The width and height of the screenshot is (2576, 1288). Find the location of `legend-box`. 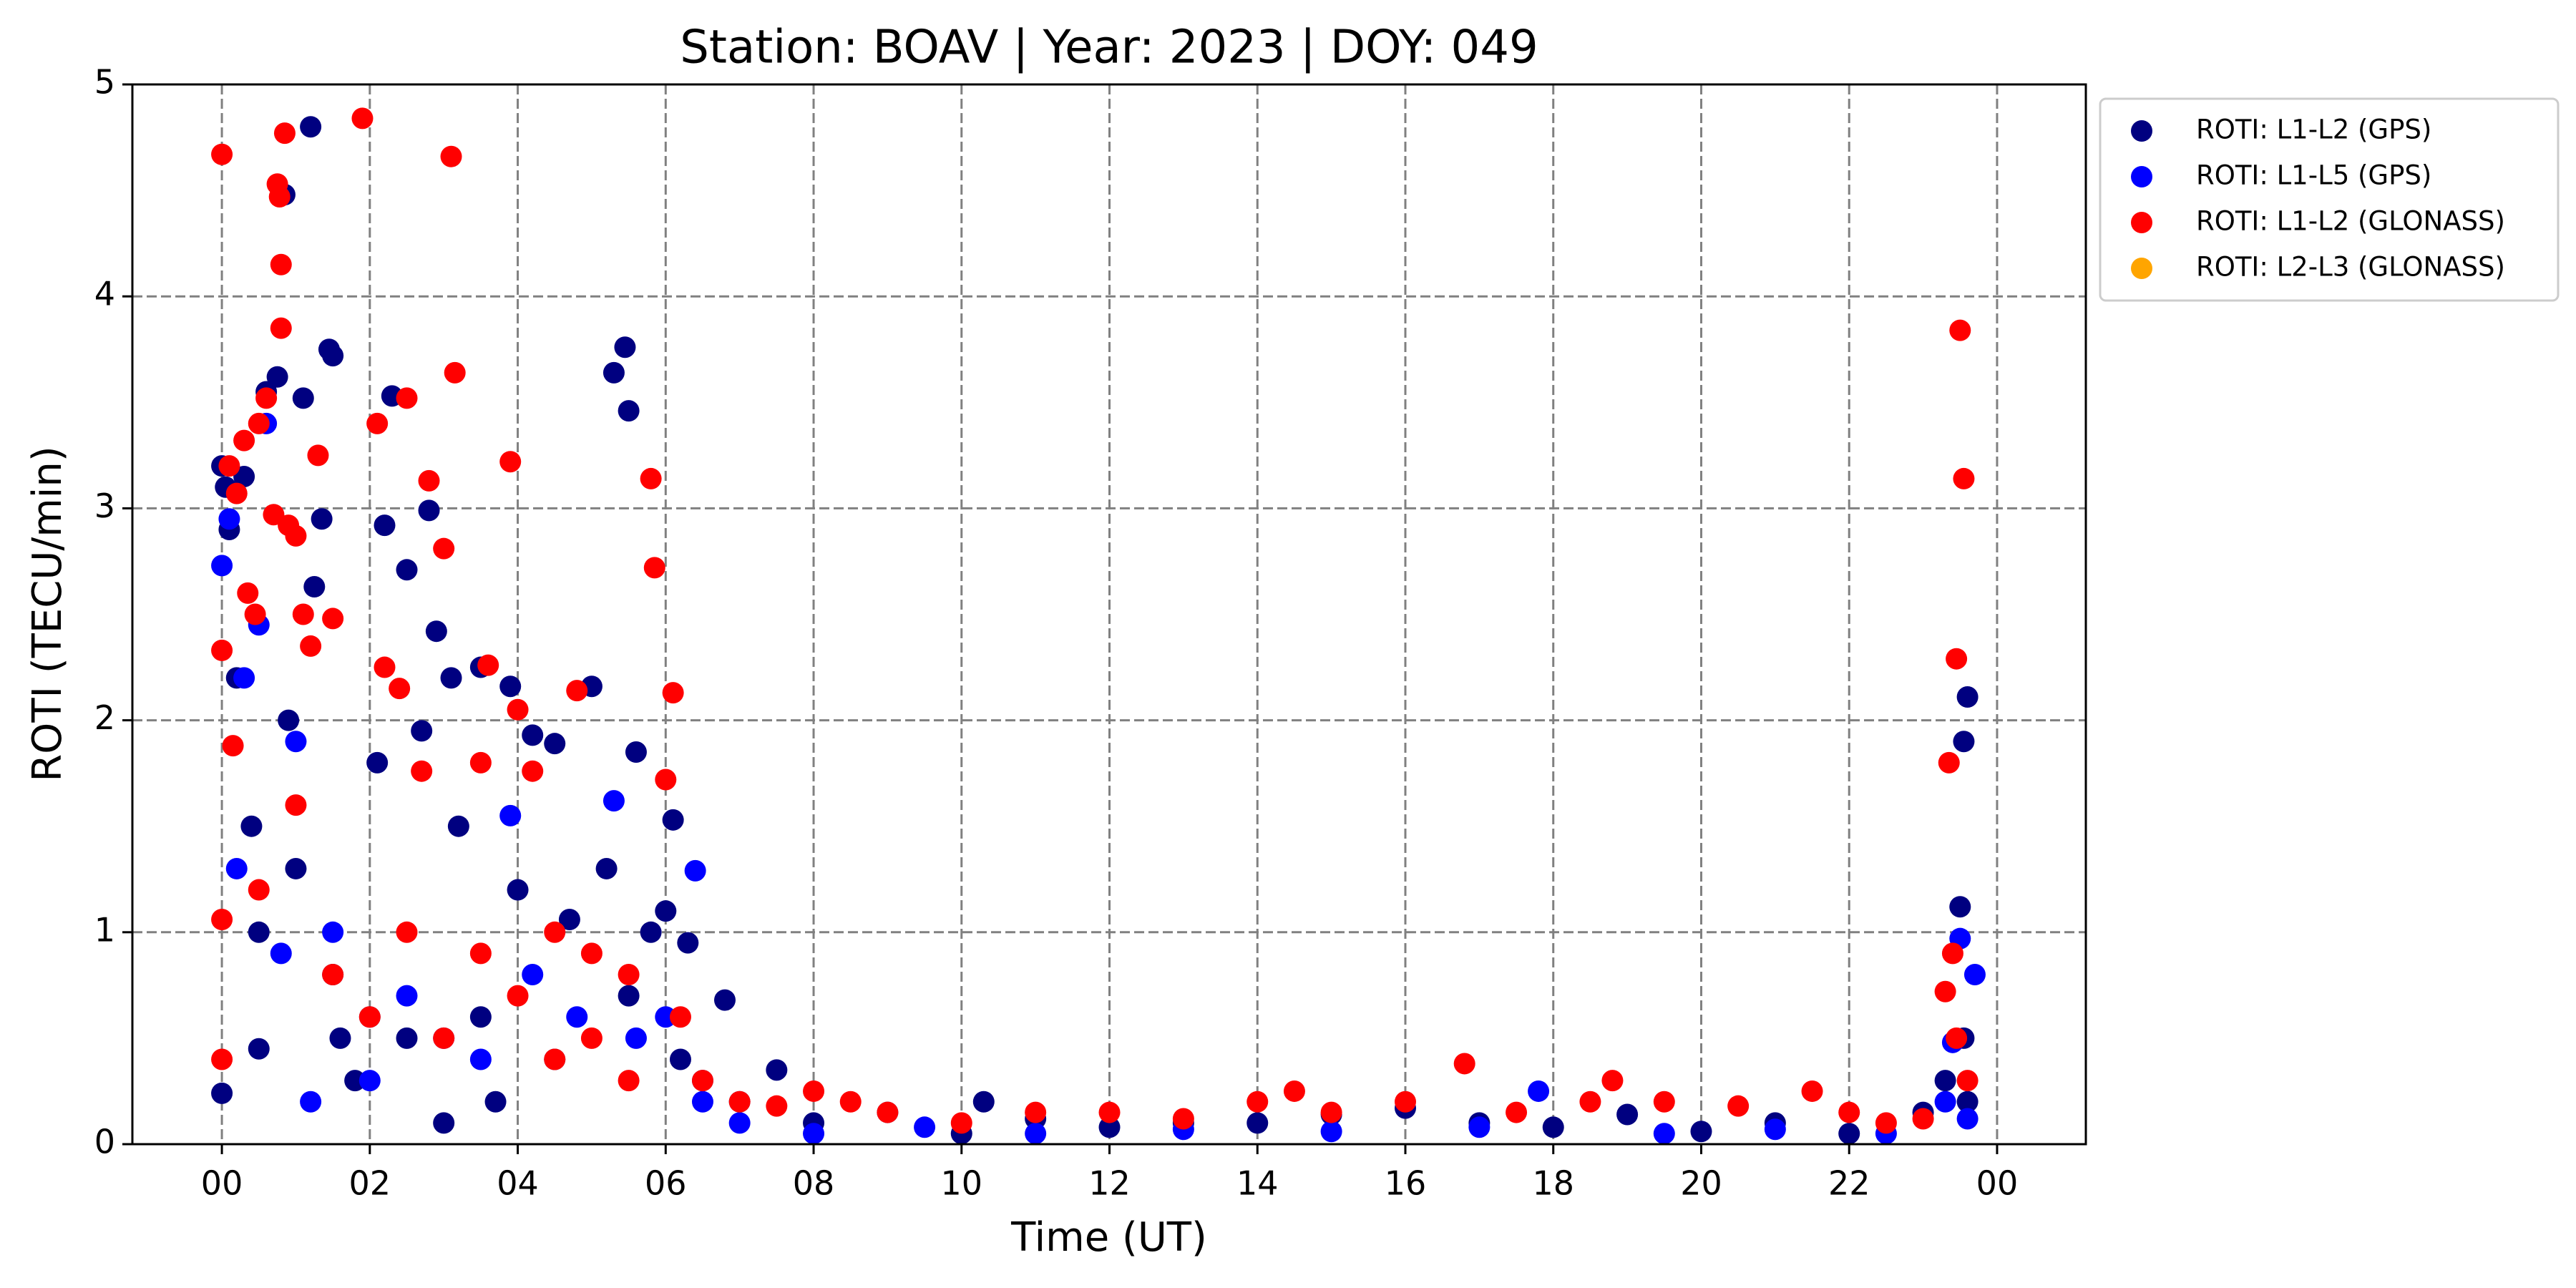

legend-box is located at coordinates (2329, 199).